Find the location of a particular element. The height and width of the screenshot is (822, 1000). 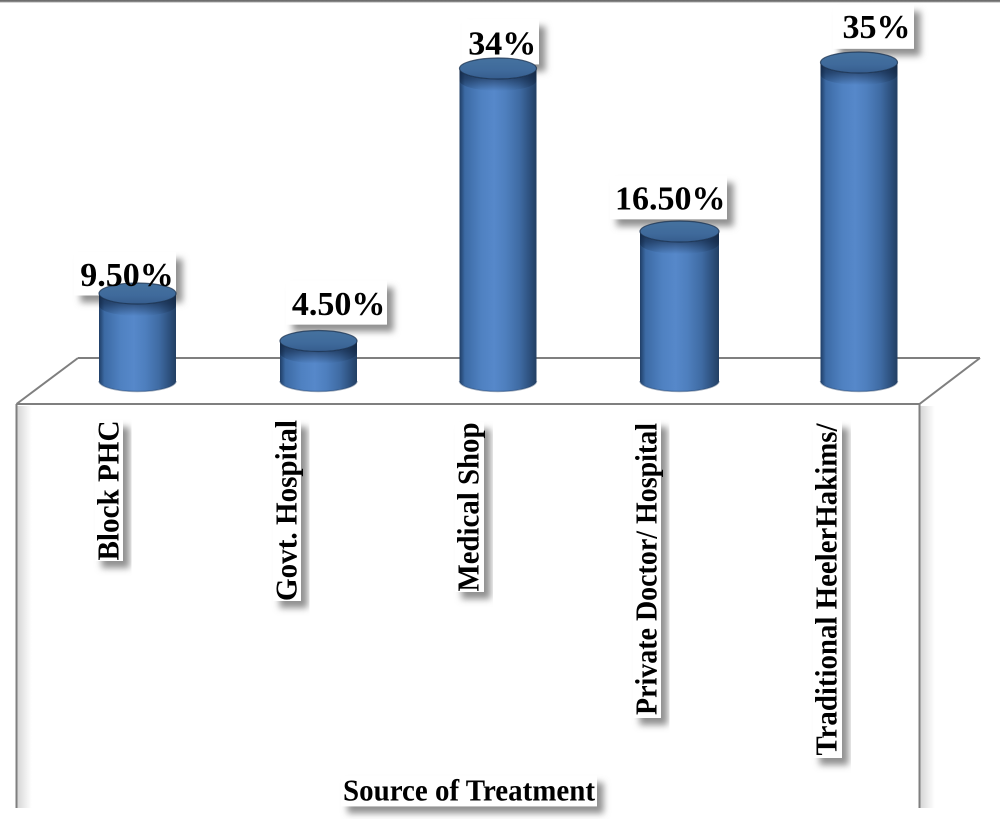

svg-text: 9.50% is located at coordinates (127, 275).